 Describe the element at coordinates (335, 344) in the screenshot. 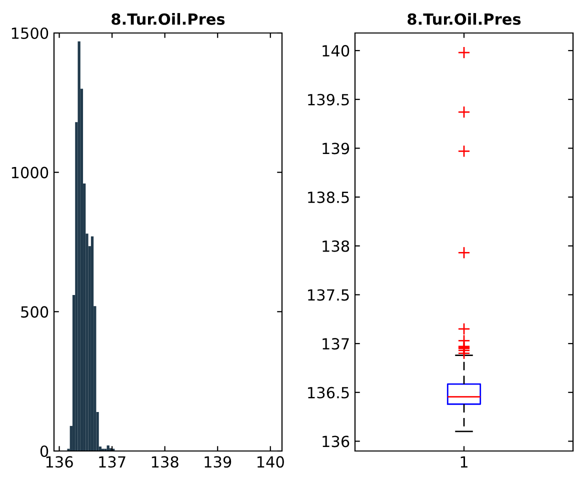

I see `y-tick-label: 137` at that location.